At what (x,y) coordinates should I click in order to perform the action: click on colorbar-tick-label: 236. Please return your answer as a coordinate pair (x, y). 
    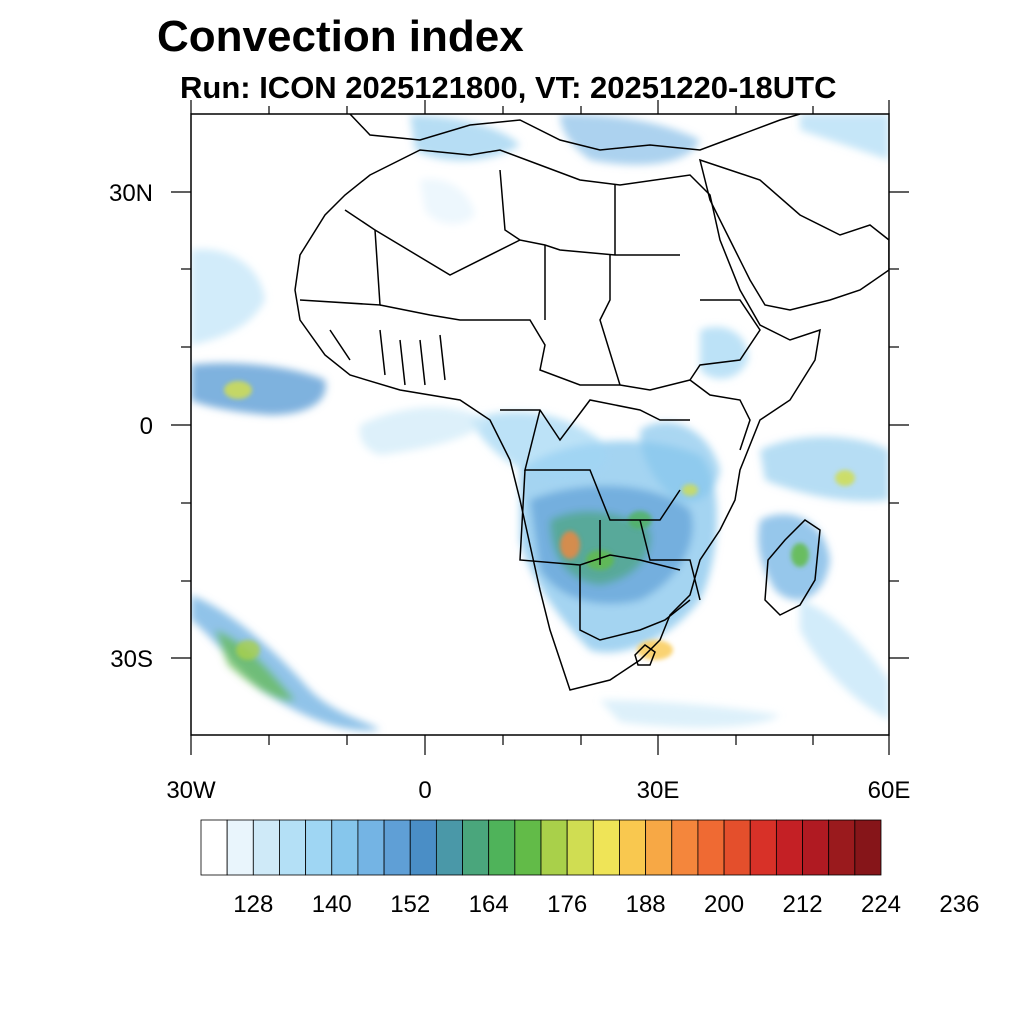
    Looking at the image, I should click on (959, 904).